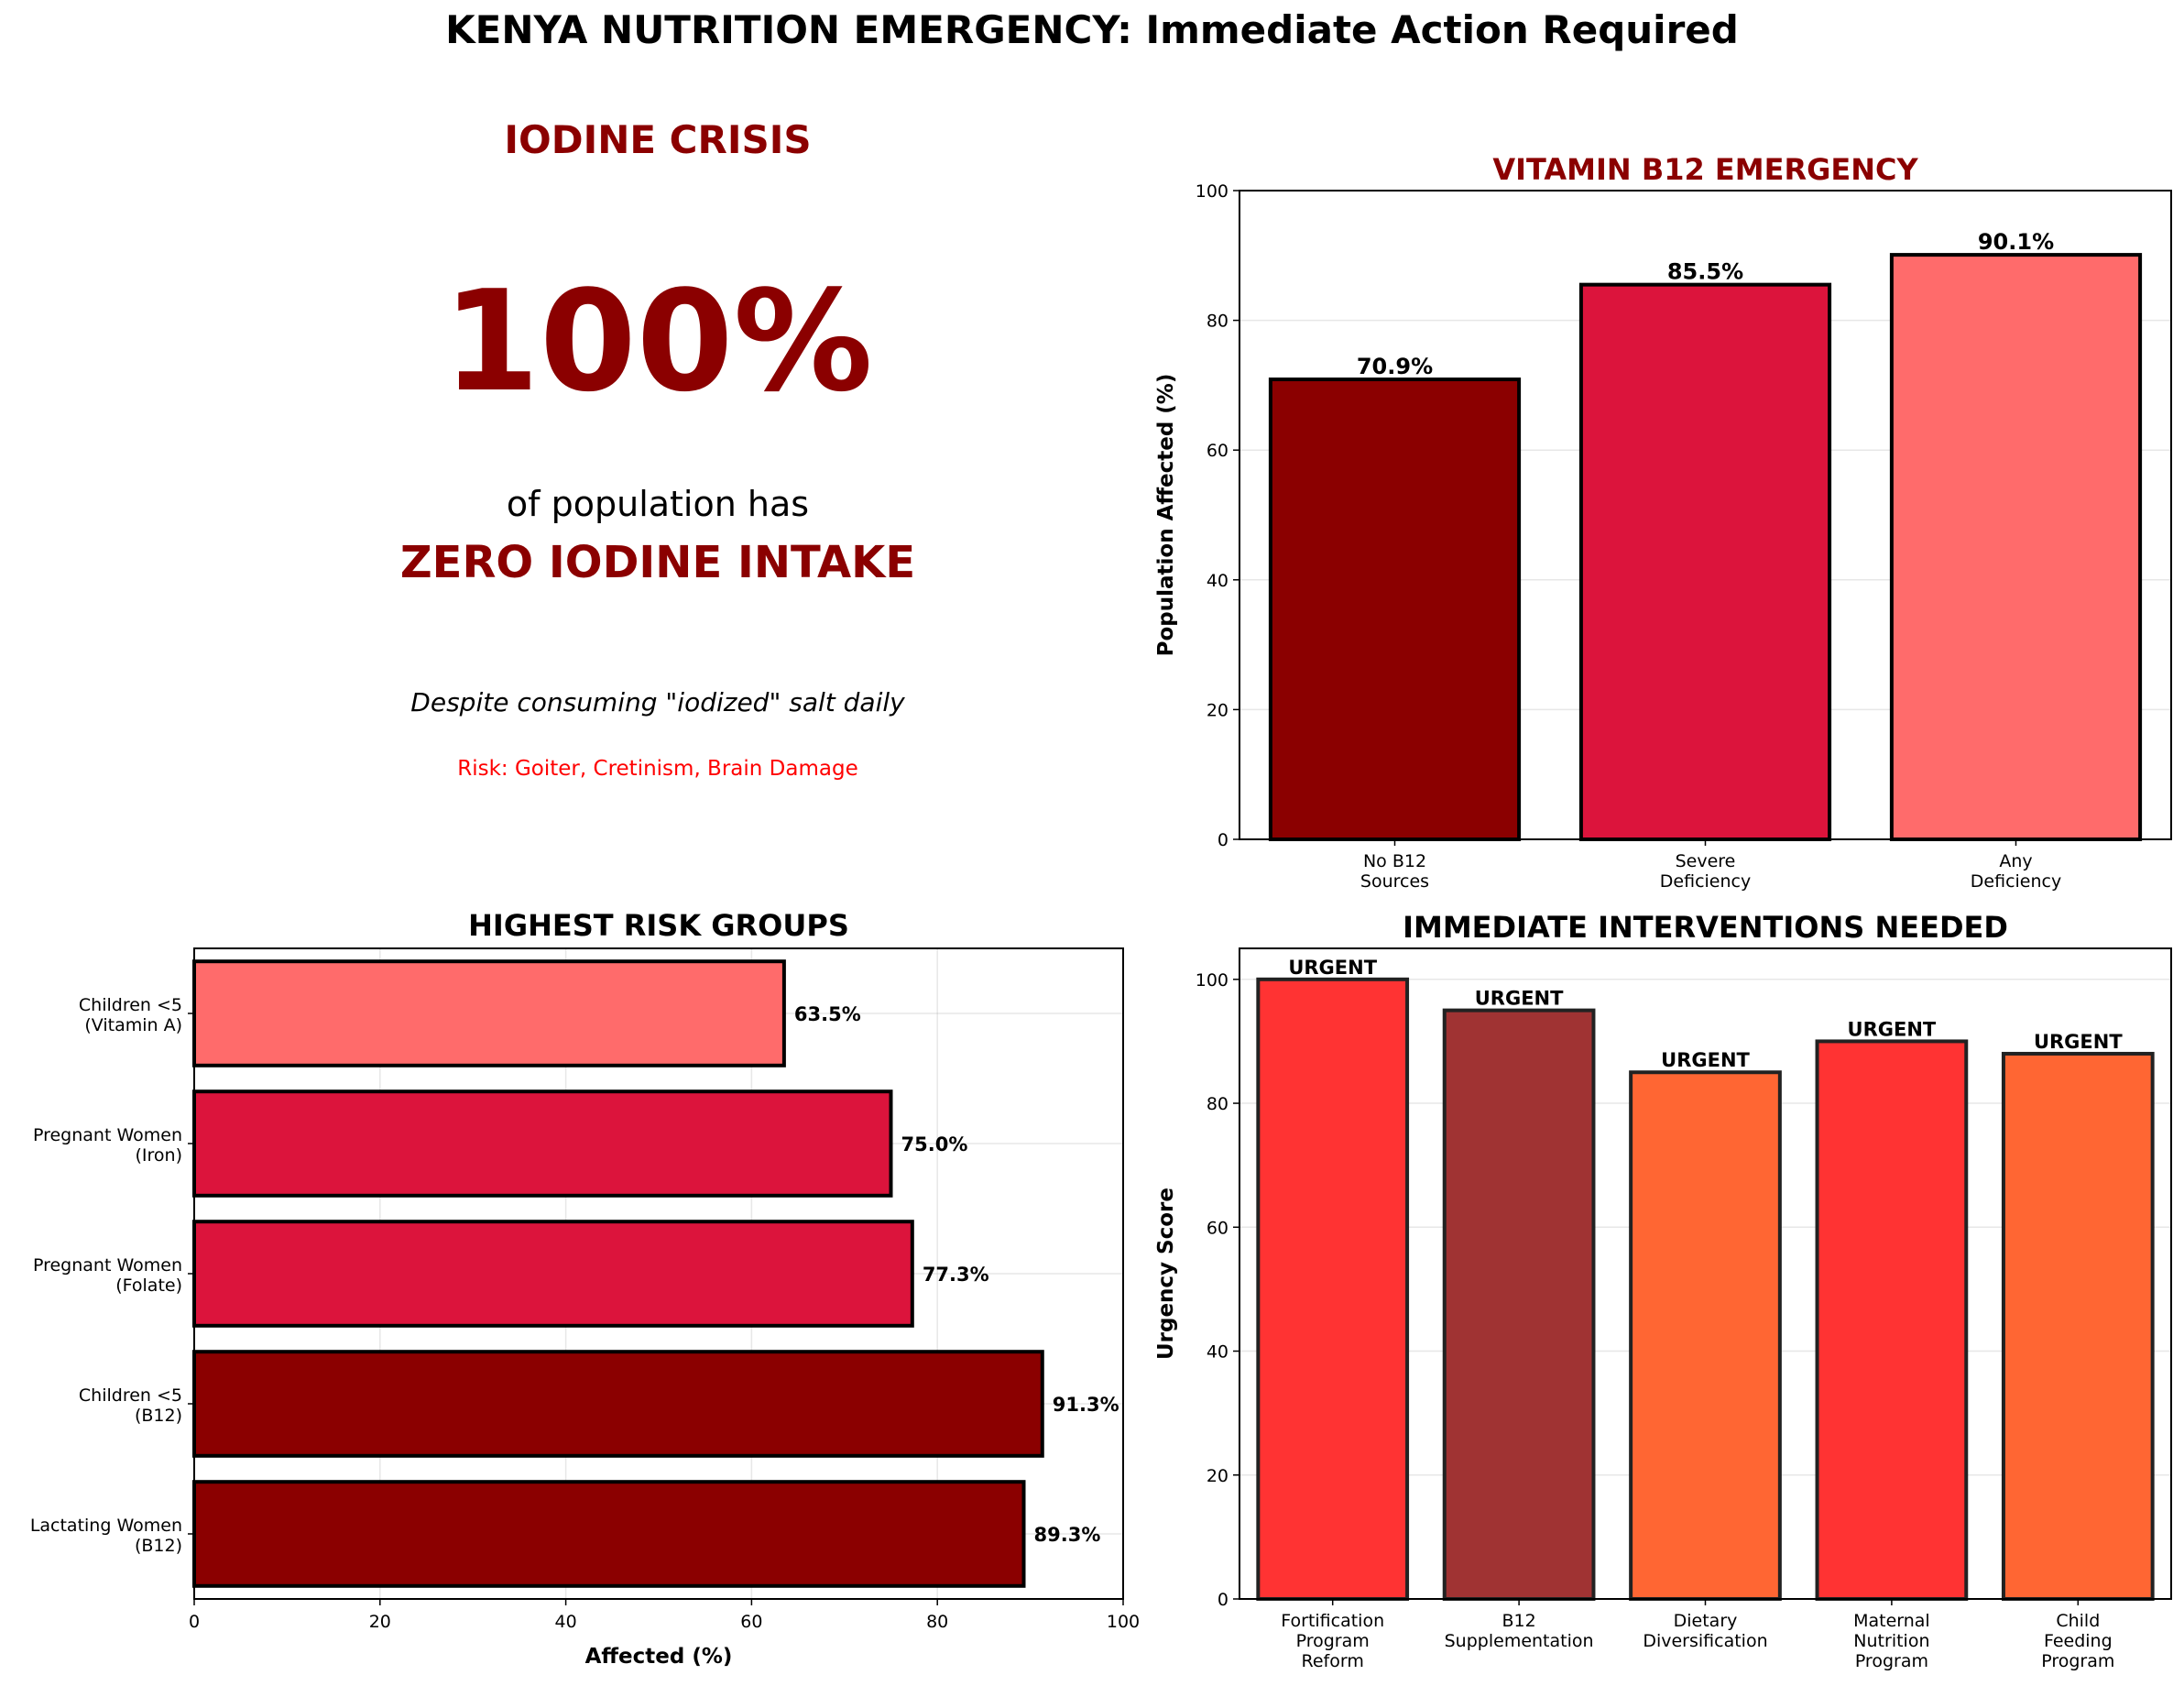 The height and width of the screenshot is (1686, 2184). What do you see at coordinates (1086, 1405) in the screenshot?
I see `bar-value-label: 91.3%` at bounding box center [1086, 1405].